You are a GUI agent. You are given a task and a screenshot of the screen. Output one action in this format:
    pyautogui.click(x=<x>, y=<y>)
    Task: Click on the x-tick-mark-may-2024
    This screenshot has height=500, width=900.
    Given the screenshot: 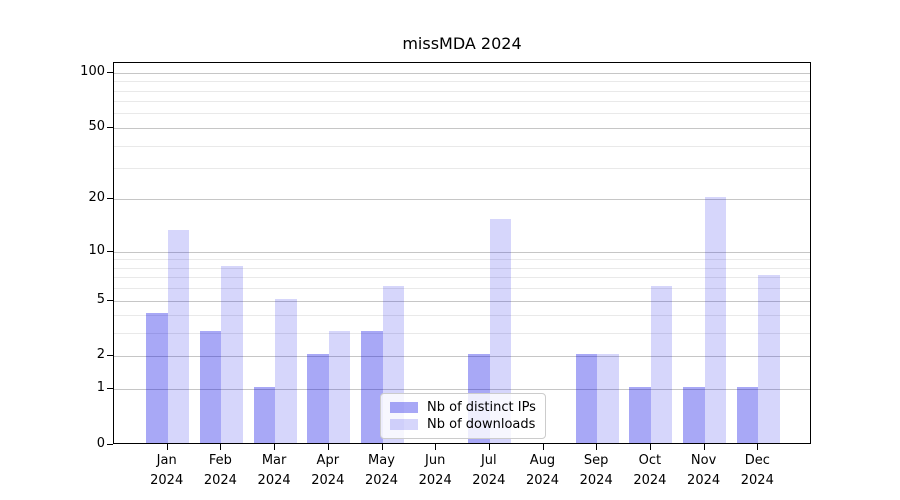 What is the action you would take?
    pyautogui.click(x=382, y=447)
    